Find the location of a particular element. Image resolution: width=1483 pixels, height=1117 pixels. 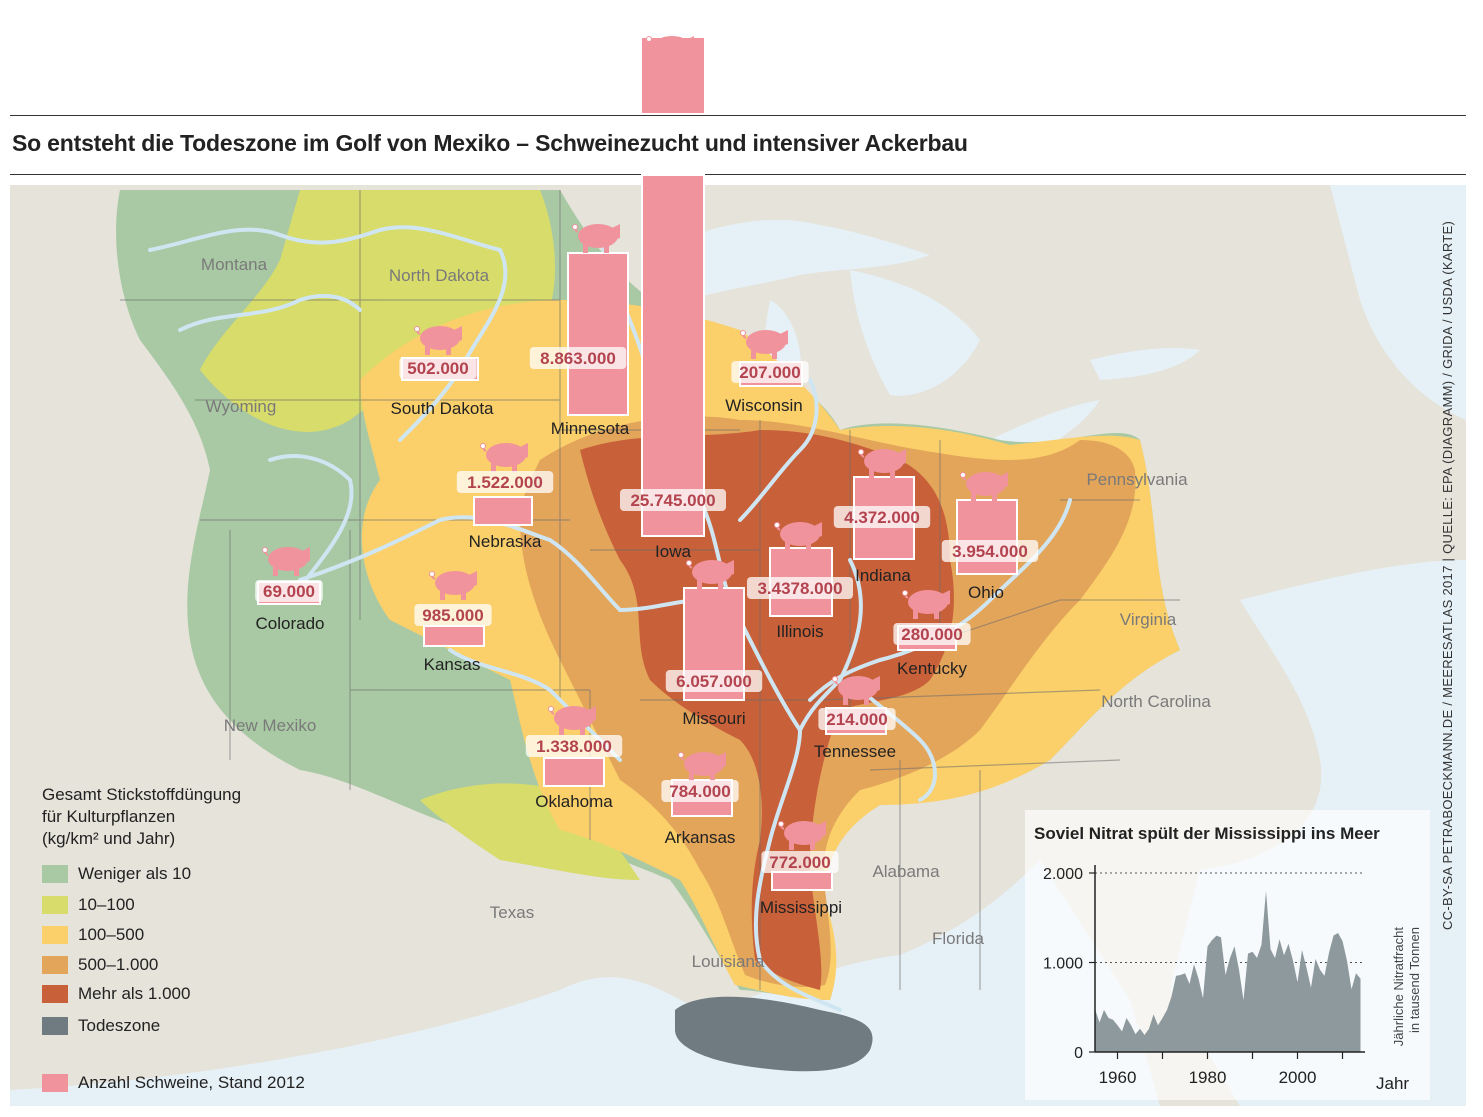

lake-huron is located at coordinates (915, 333).